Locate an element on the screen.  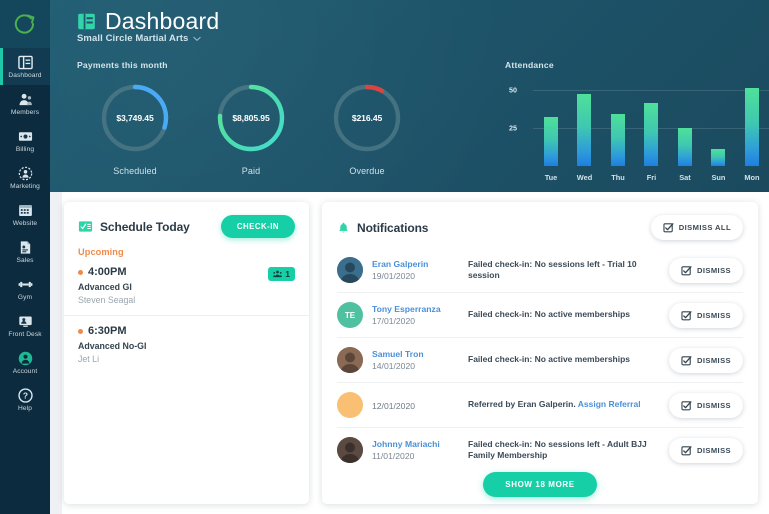
sidebar-item-account: Account is located at coordinates (25, 362).